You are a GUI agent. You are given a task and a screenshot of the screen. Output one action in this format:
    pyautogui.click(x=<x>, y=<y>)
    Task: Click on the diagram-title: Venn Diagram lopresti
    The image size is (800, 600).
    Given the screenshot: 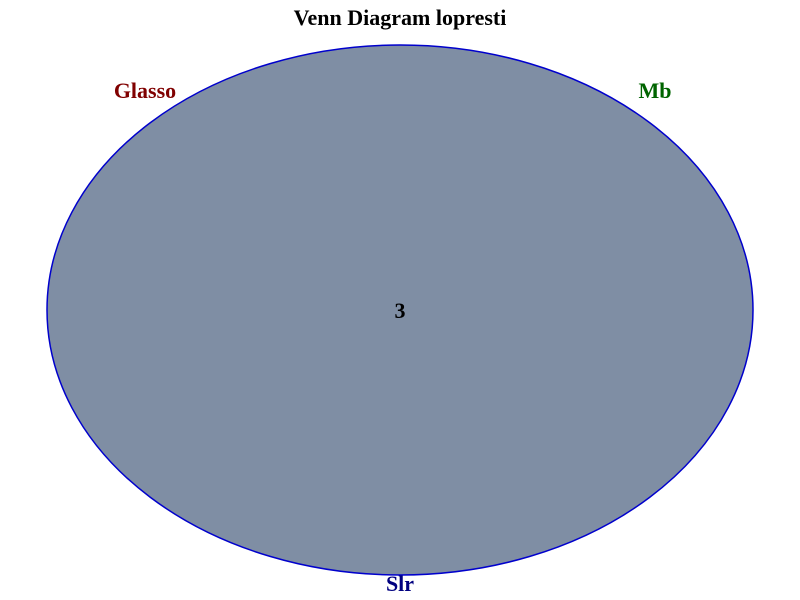 What is the action you would take?
    pyautogui.click(x=400, y=17)
    